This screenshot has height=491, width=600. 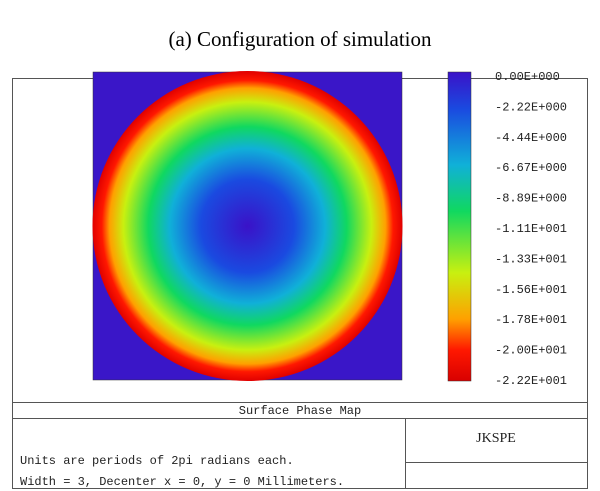 I want to click on units-note: Units are periods of 2pi radians each., so click(x=157, y=461).